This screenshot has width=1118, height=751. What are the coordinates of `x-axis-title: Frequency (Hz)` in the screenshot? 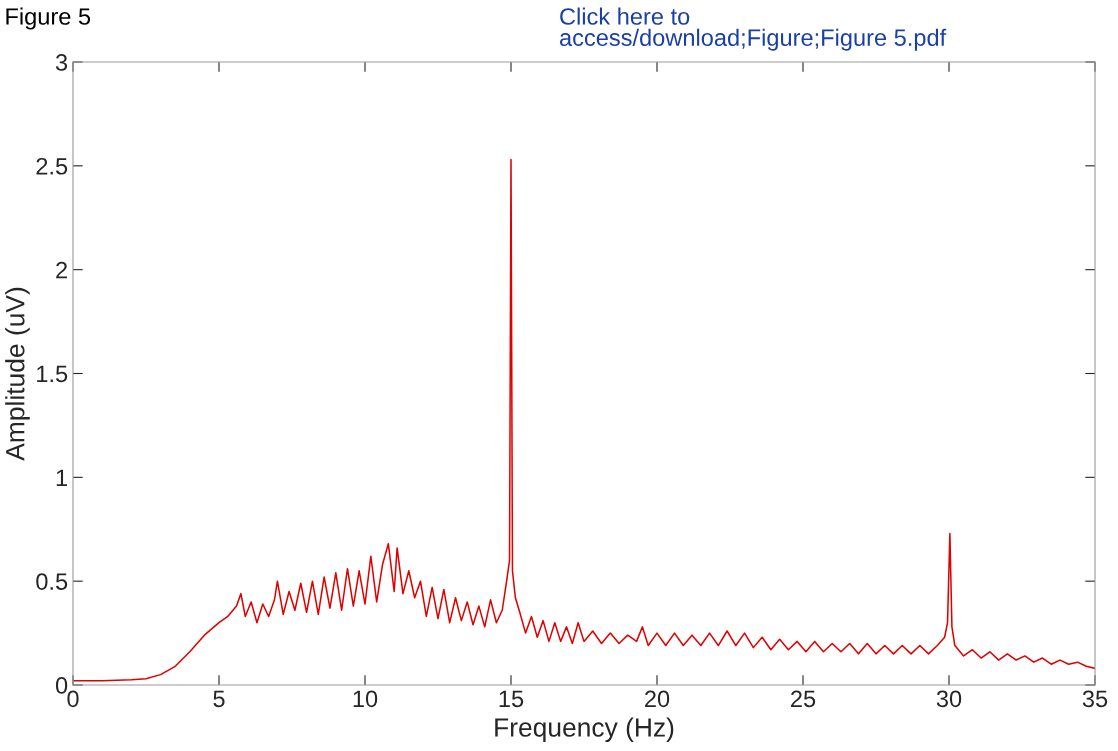 It's located at (584, 730).